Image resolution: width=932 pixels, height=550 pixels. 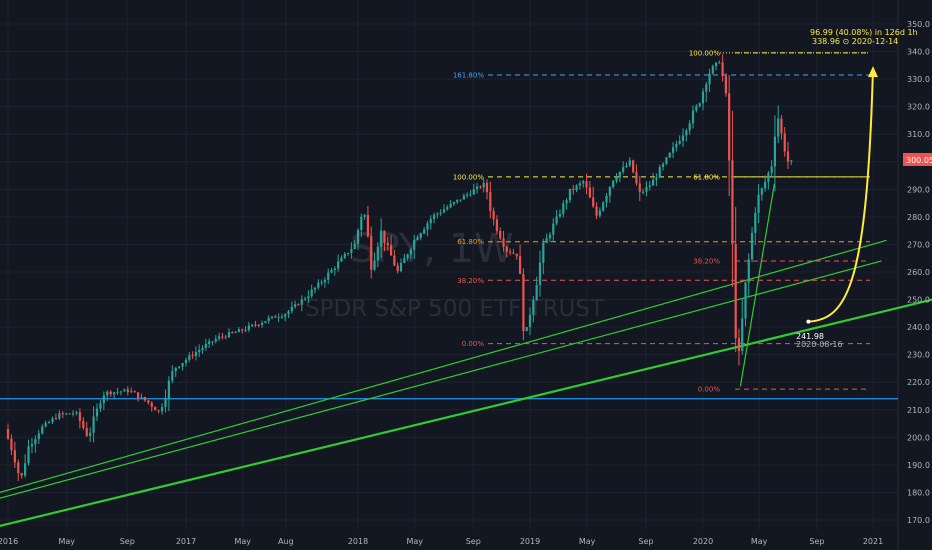 I want to click on y-tick-label: 290.0, so click(x=918, y=189).